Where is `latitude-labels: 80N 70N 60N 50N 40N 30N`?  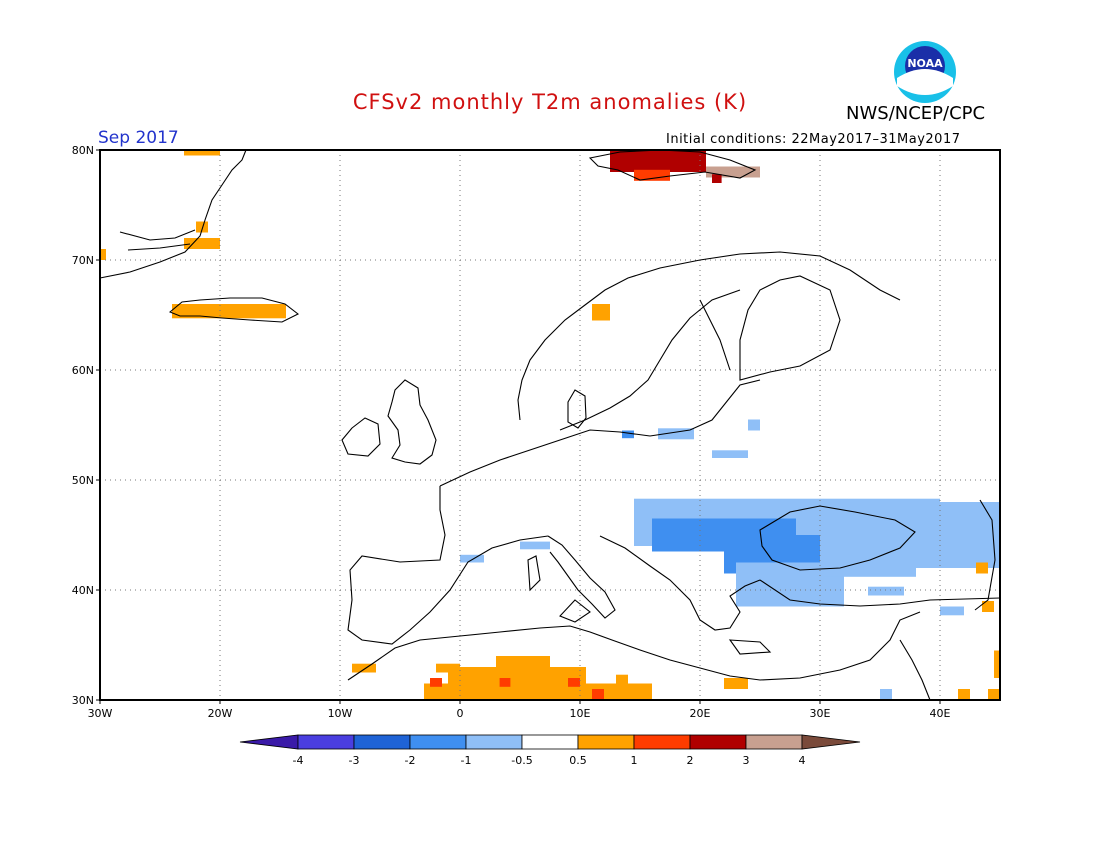
latitude-labels: 80N 70N 60N 50N 40N 30N is located at coordinates (86, 425).